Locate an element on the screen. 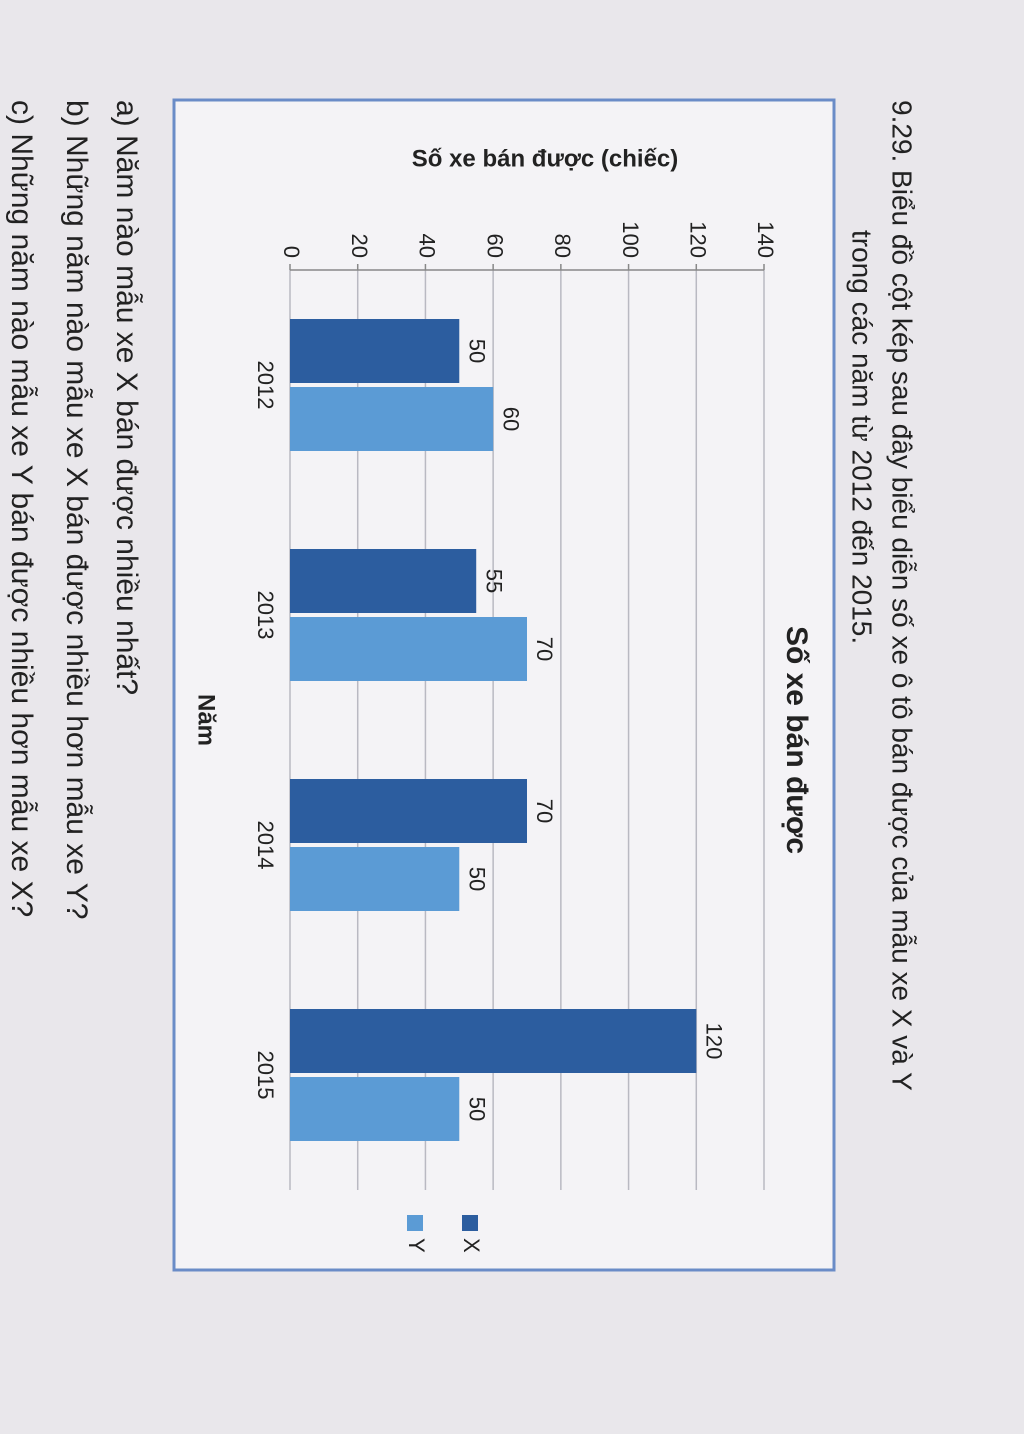 The height and width of the screenshot is (1434, 1024). y-tick-label: 40 is located at coordinates (427, 246).